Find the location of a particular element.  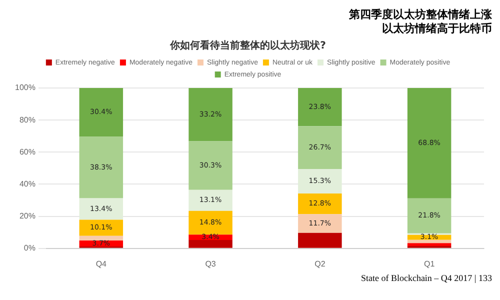

y-tick-label: 20% is located at coordinates (27, 216).